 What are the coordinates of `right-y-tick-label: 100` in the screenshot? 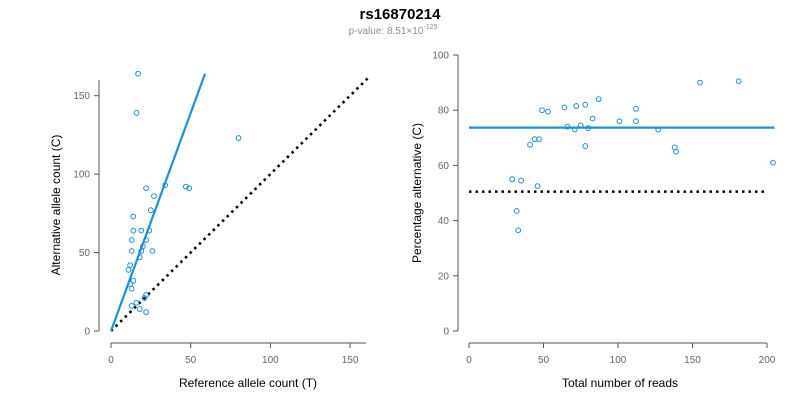 It's located at (440, 56).